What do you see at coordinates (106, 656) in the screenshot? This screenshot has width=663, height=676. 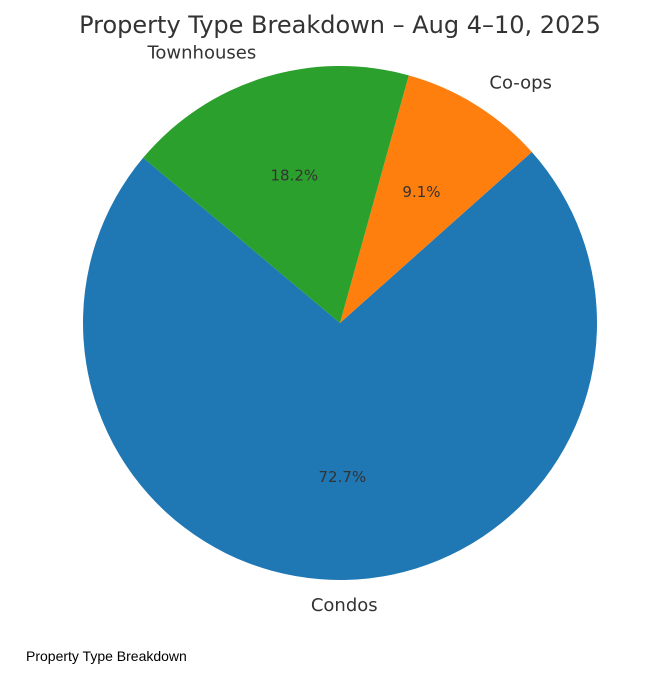 I see `figure-caption: Property Type Breakdown` at bounding box center [106, 656].